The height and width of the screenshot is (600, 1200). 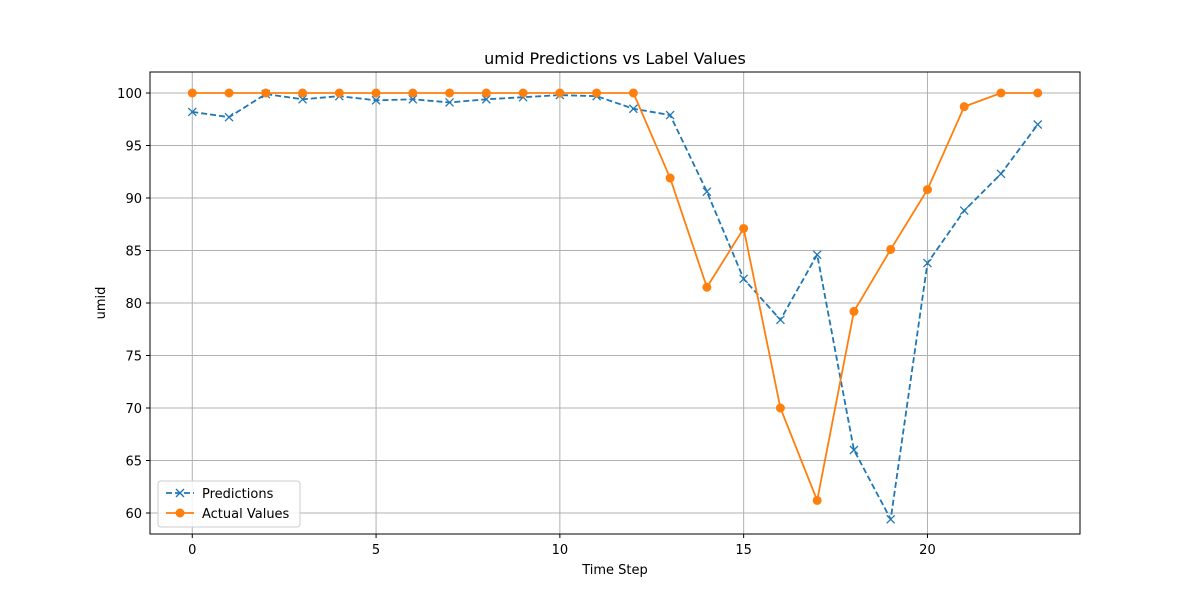 What do you see at coordinates (133, 199) in the screenshot?
I see `y-tick-label: 90` at bounding box center [133, 199].